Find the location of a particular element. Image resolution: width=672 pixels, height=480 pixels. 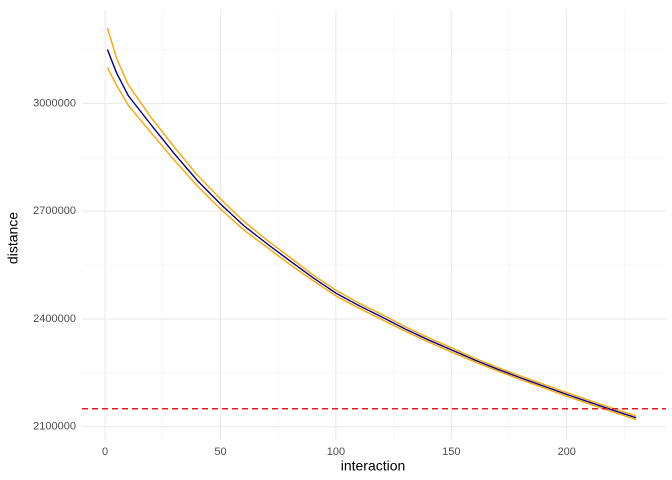

x-tick-label: 150 is located at coordinates (451, 452).